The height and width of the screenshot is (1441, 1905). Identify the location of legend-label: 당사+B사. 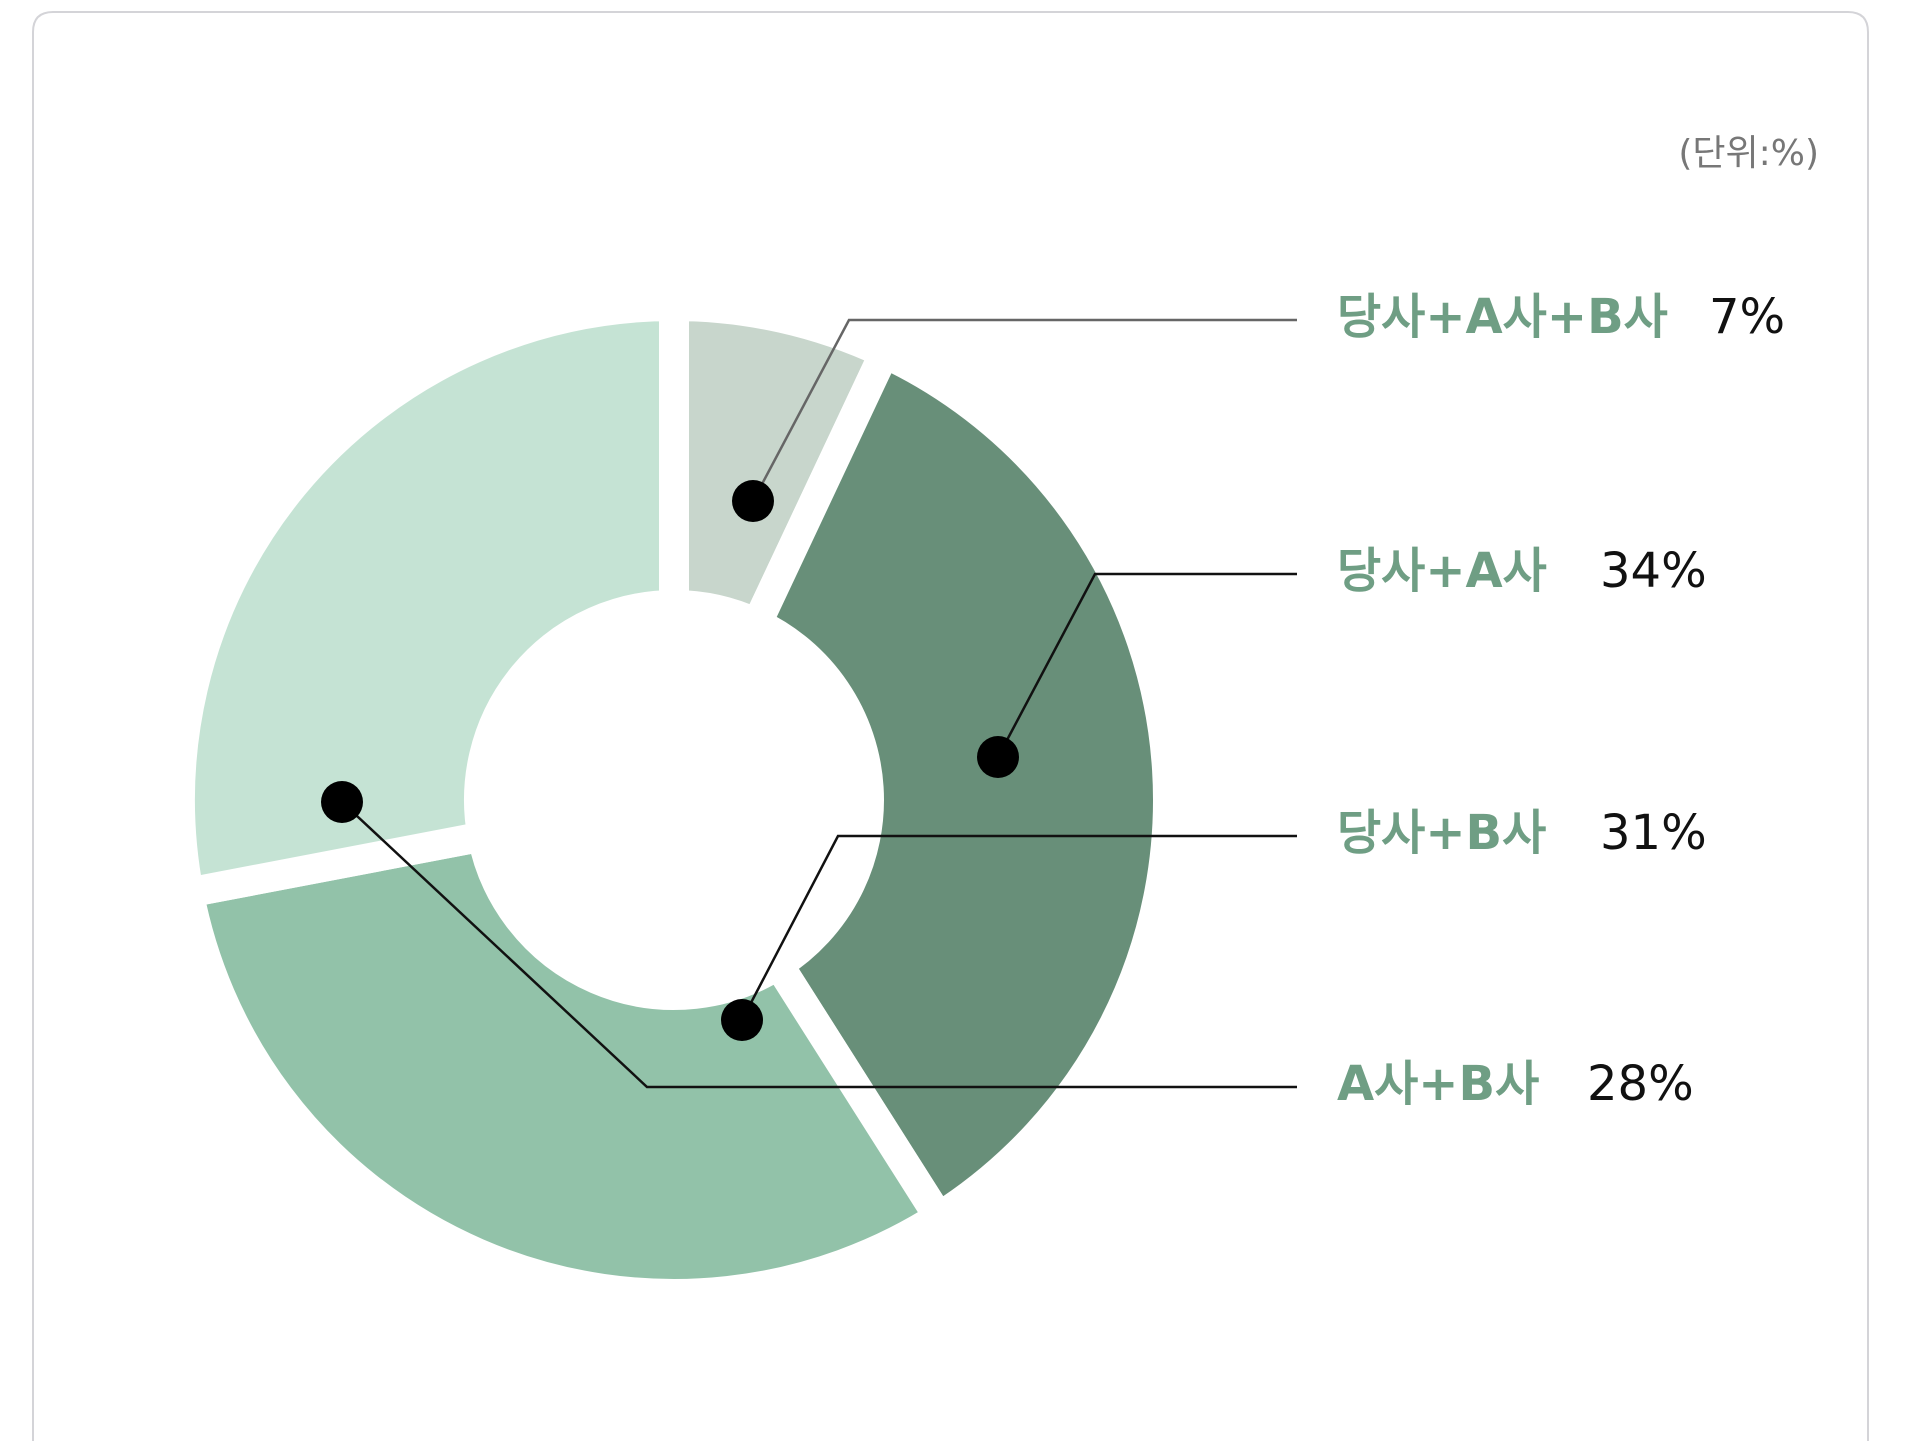
(1441, 833).